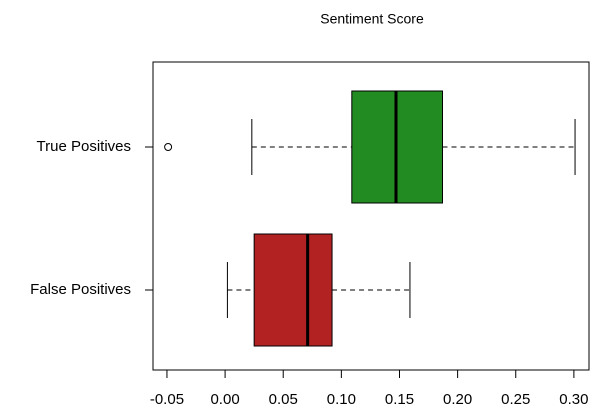  Describe the element at coordinates (515, 399) in the screenshot. I see `x-tick-label: 0.25` at that location.